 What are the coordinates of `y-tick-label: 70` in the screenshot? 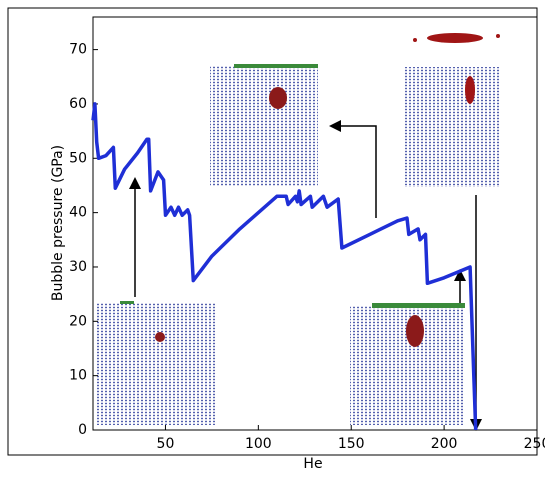 It's located at (78, 50).